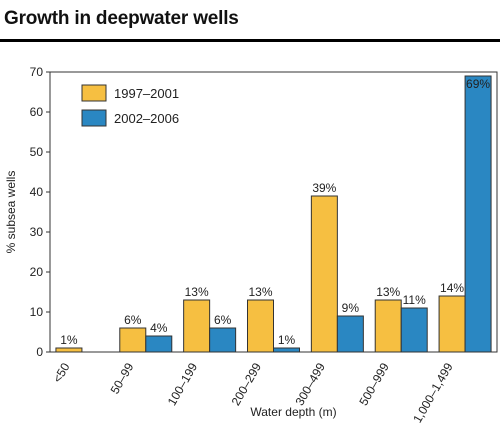  I want to click on chart-title: Growth in deepwater wells, so click(121, 18).